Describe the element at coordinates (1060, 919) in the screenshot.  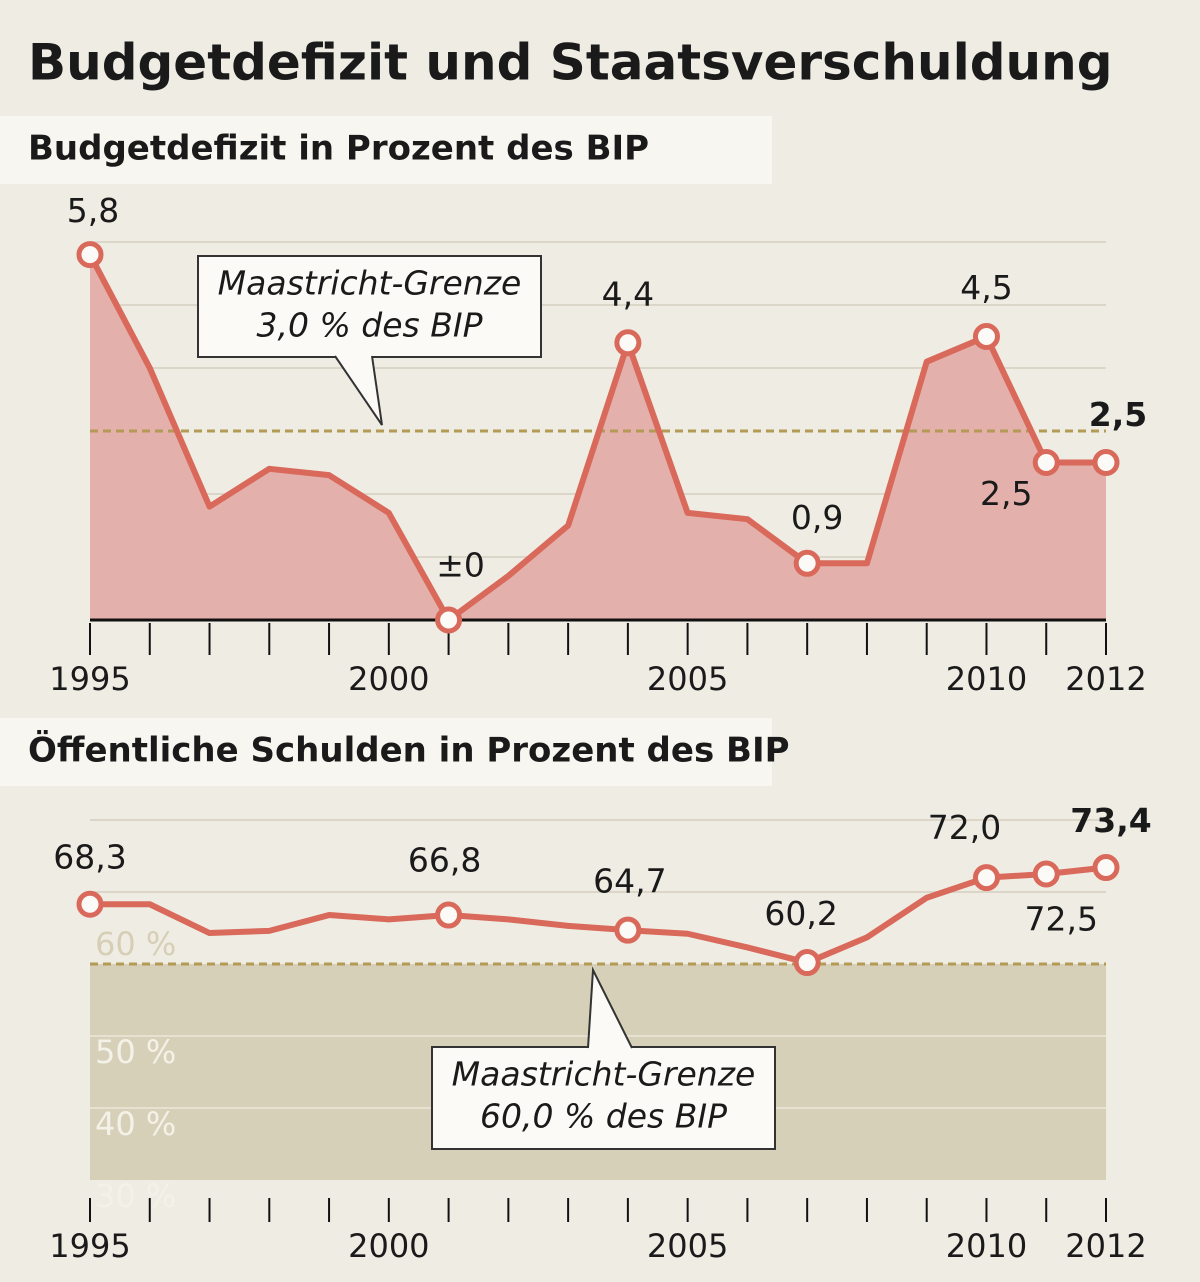
I see `value-label: 72,5` at that location.